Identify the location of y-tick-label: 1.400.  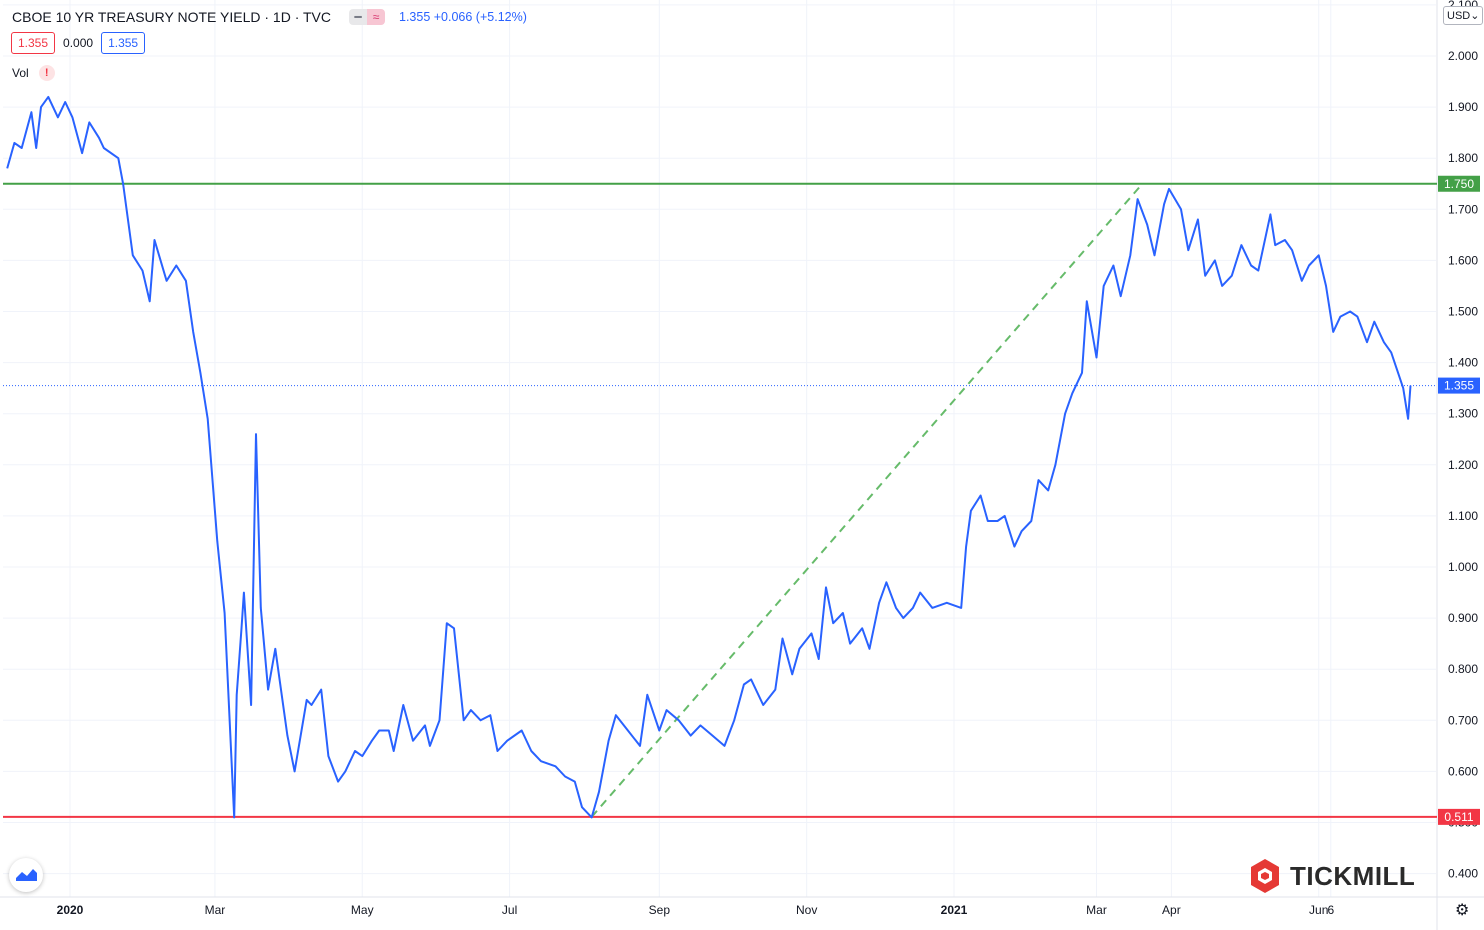
(1463, 363).